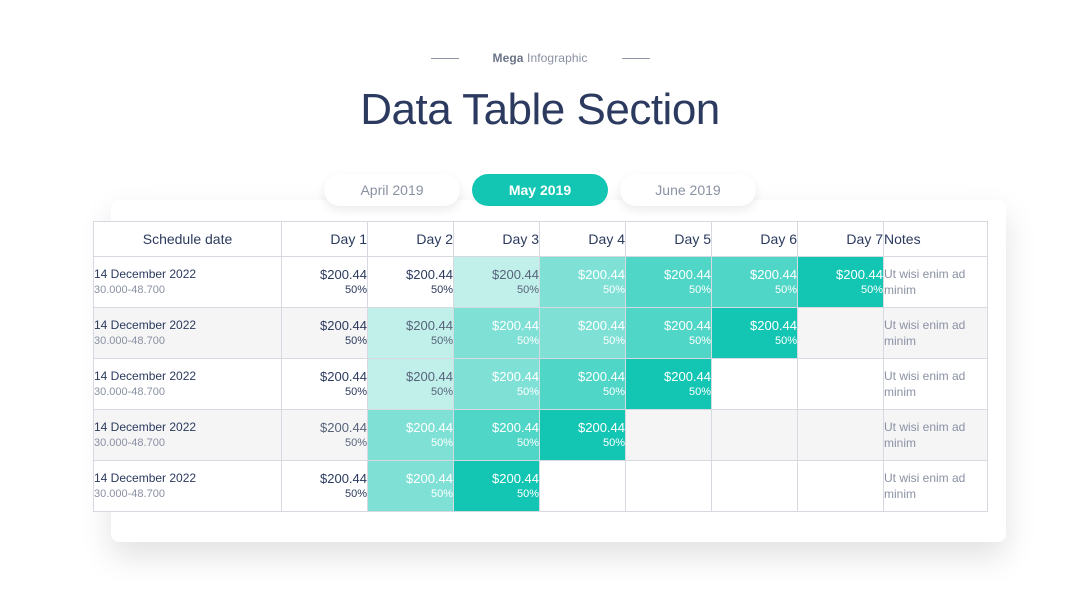 The width and height of the screenshot is (1080, 608). I want to click on tab-april-2019: April 2019, so click(392, 190).